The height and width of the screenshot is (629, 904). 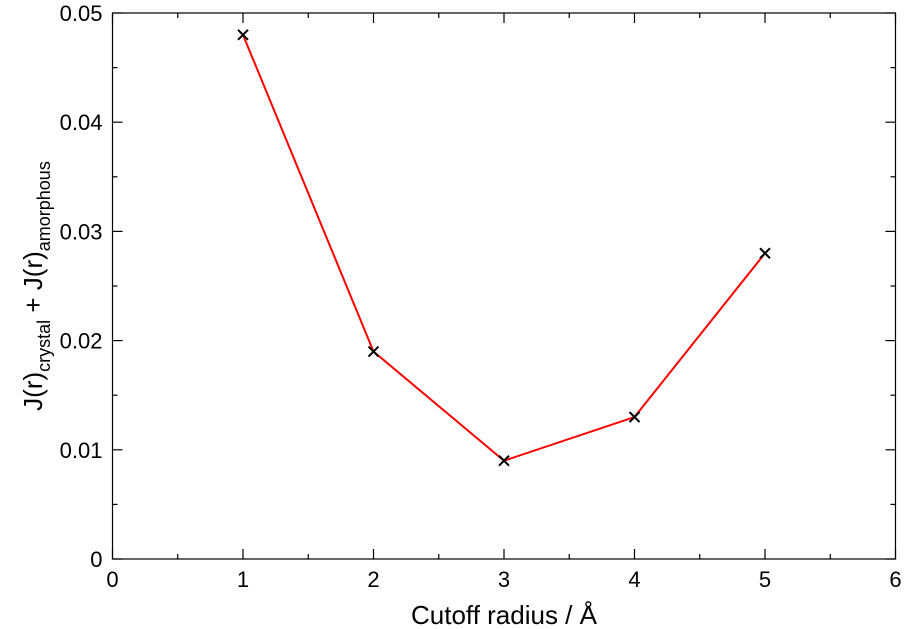 I want to click on y-tick-label: 0.02, so click(x=81, y=341).